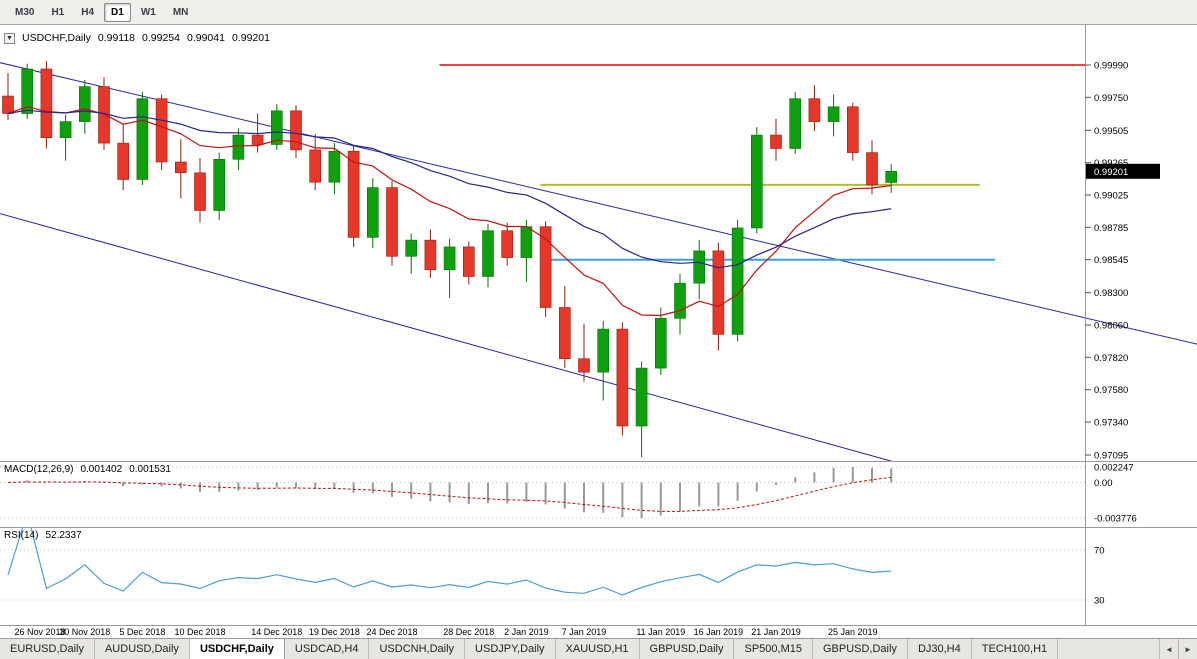 Image resolution: width=1197 pixels, height=659 pixels. What do you see at coordinates (237, 649) in the screenshot?
I see `chart-tab-usdchf-daily: USDCHF,Daily` at bounding box center [237, 649].